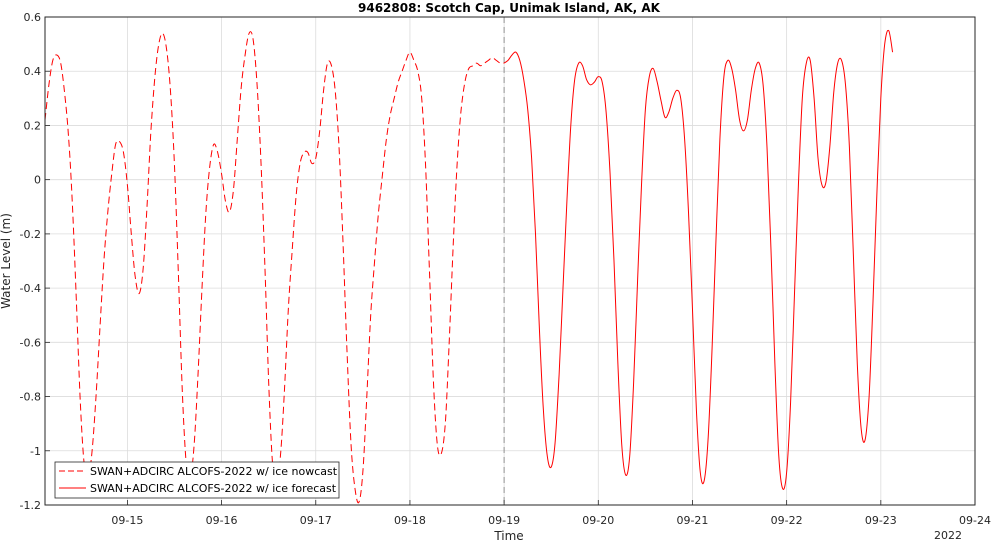 This screenshot has width=992, height=541. I want to click on x-tick-label: 09-23, so click(881, 520).